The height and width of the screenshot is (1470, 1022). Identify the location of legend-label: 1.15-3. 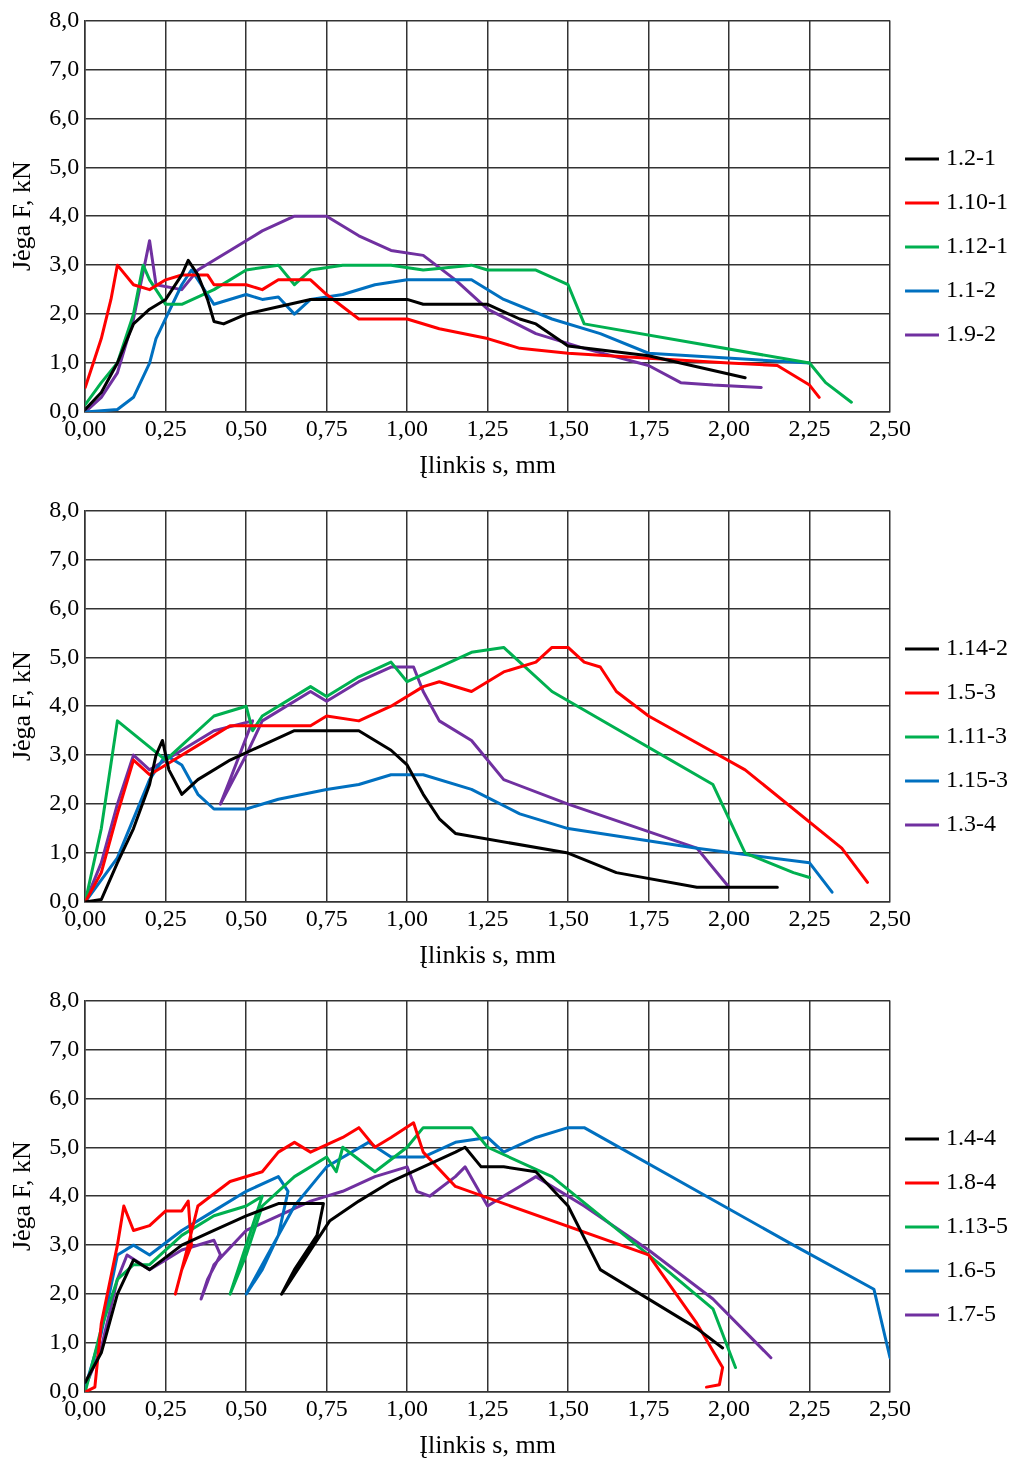
(977, 779).